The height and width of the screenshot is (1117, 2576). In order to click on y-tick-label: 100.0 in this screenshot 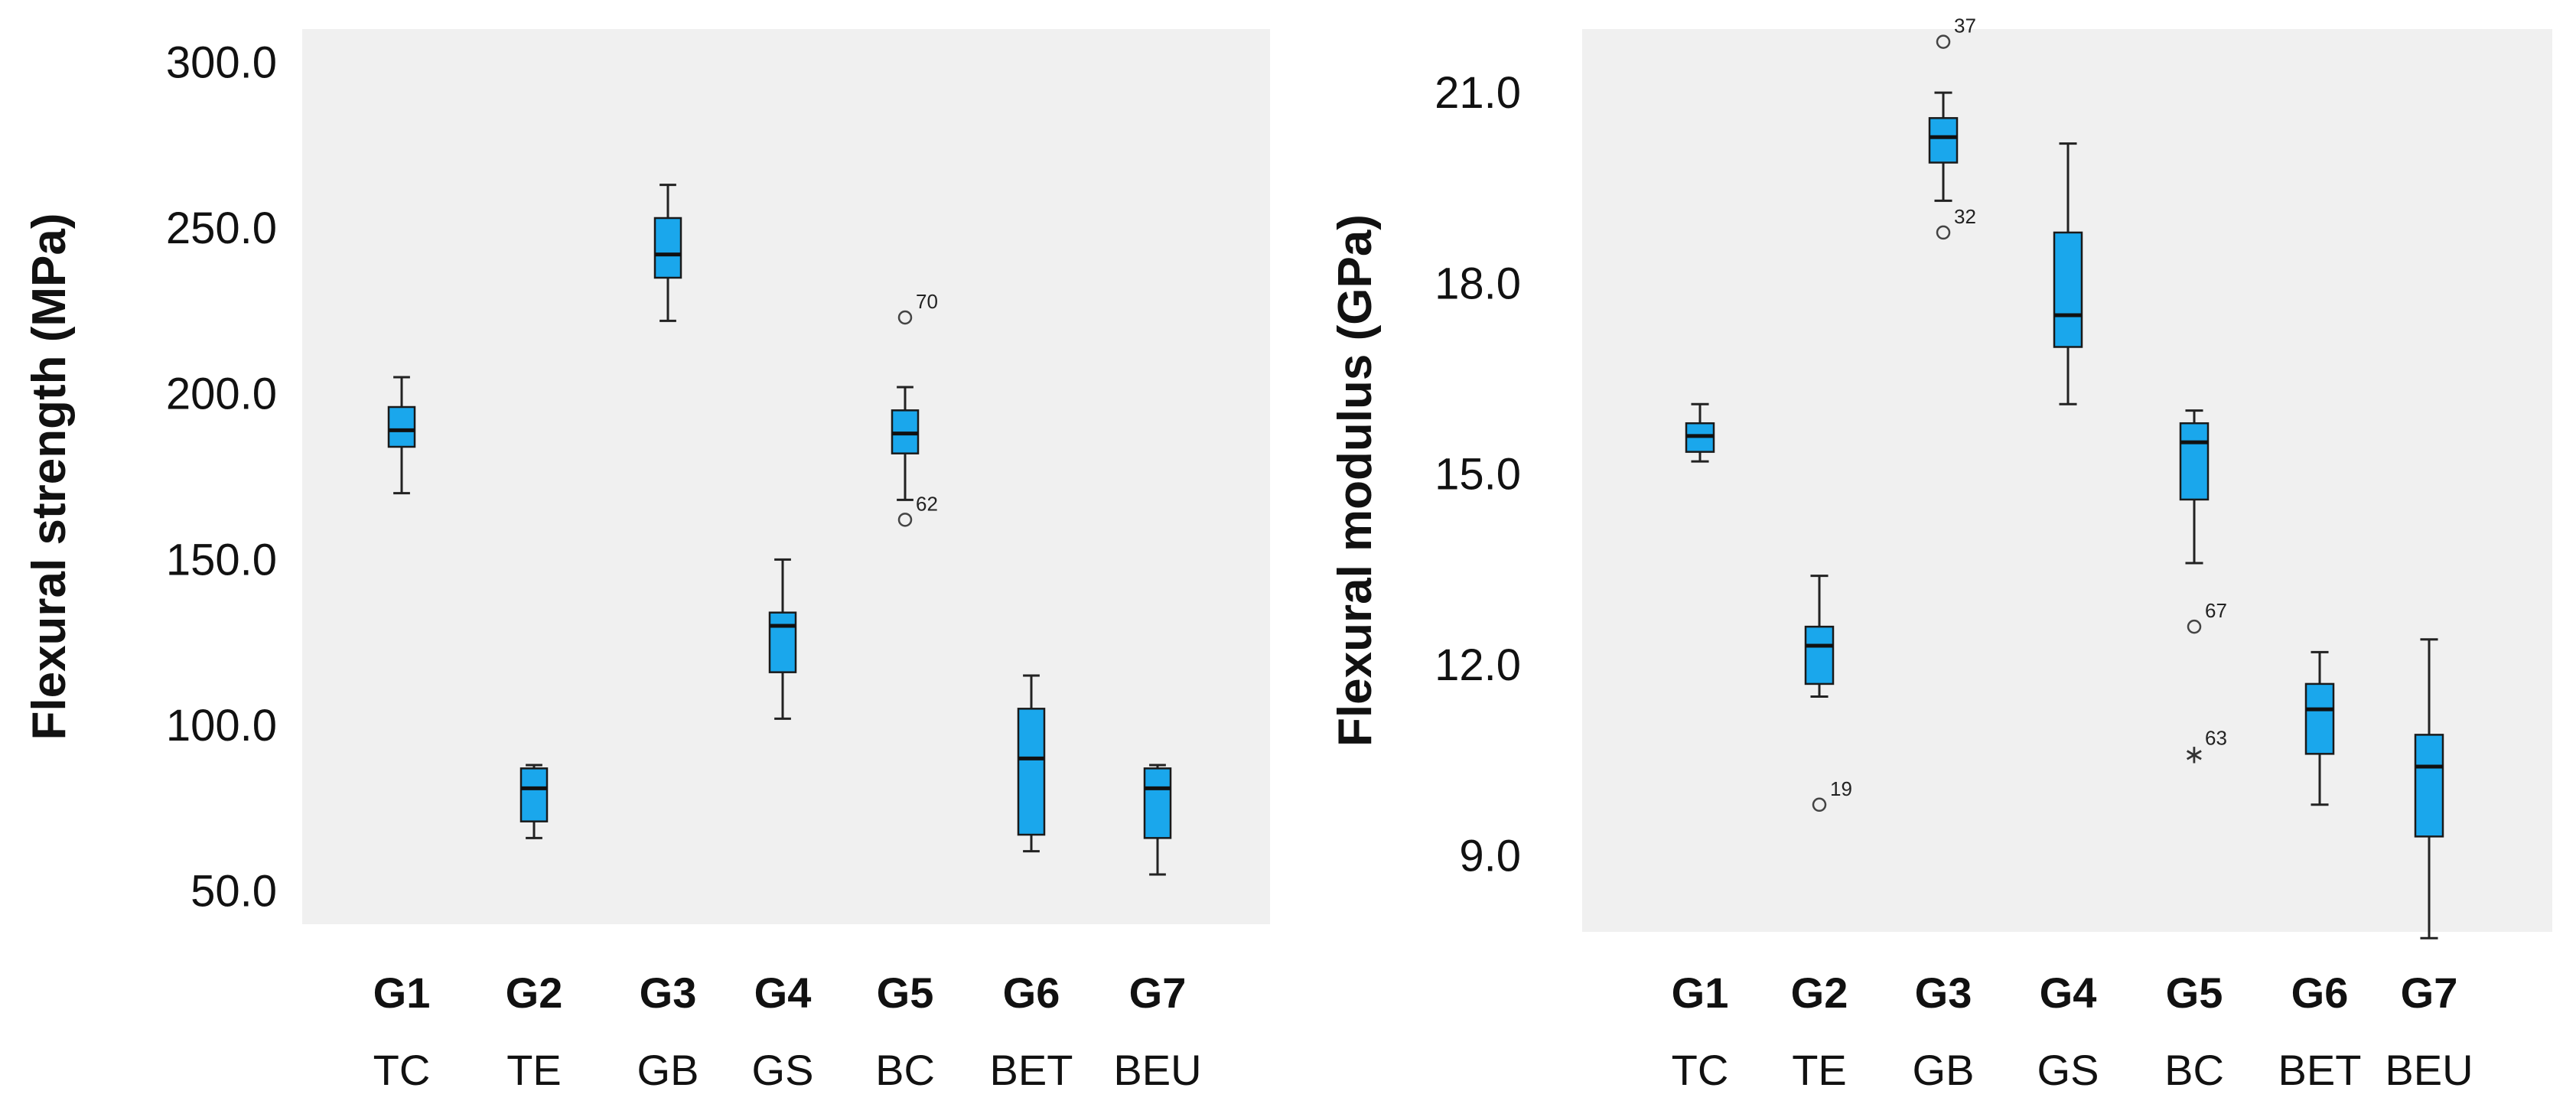, I will do `click(222, 726)`.